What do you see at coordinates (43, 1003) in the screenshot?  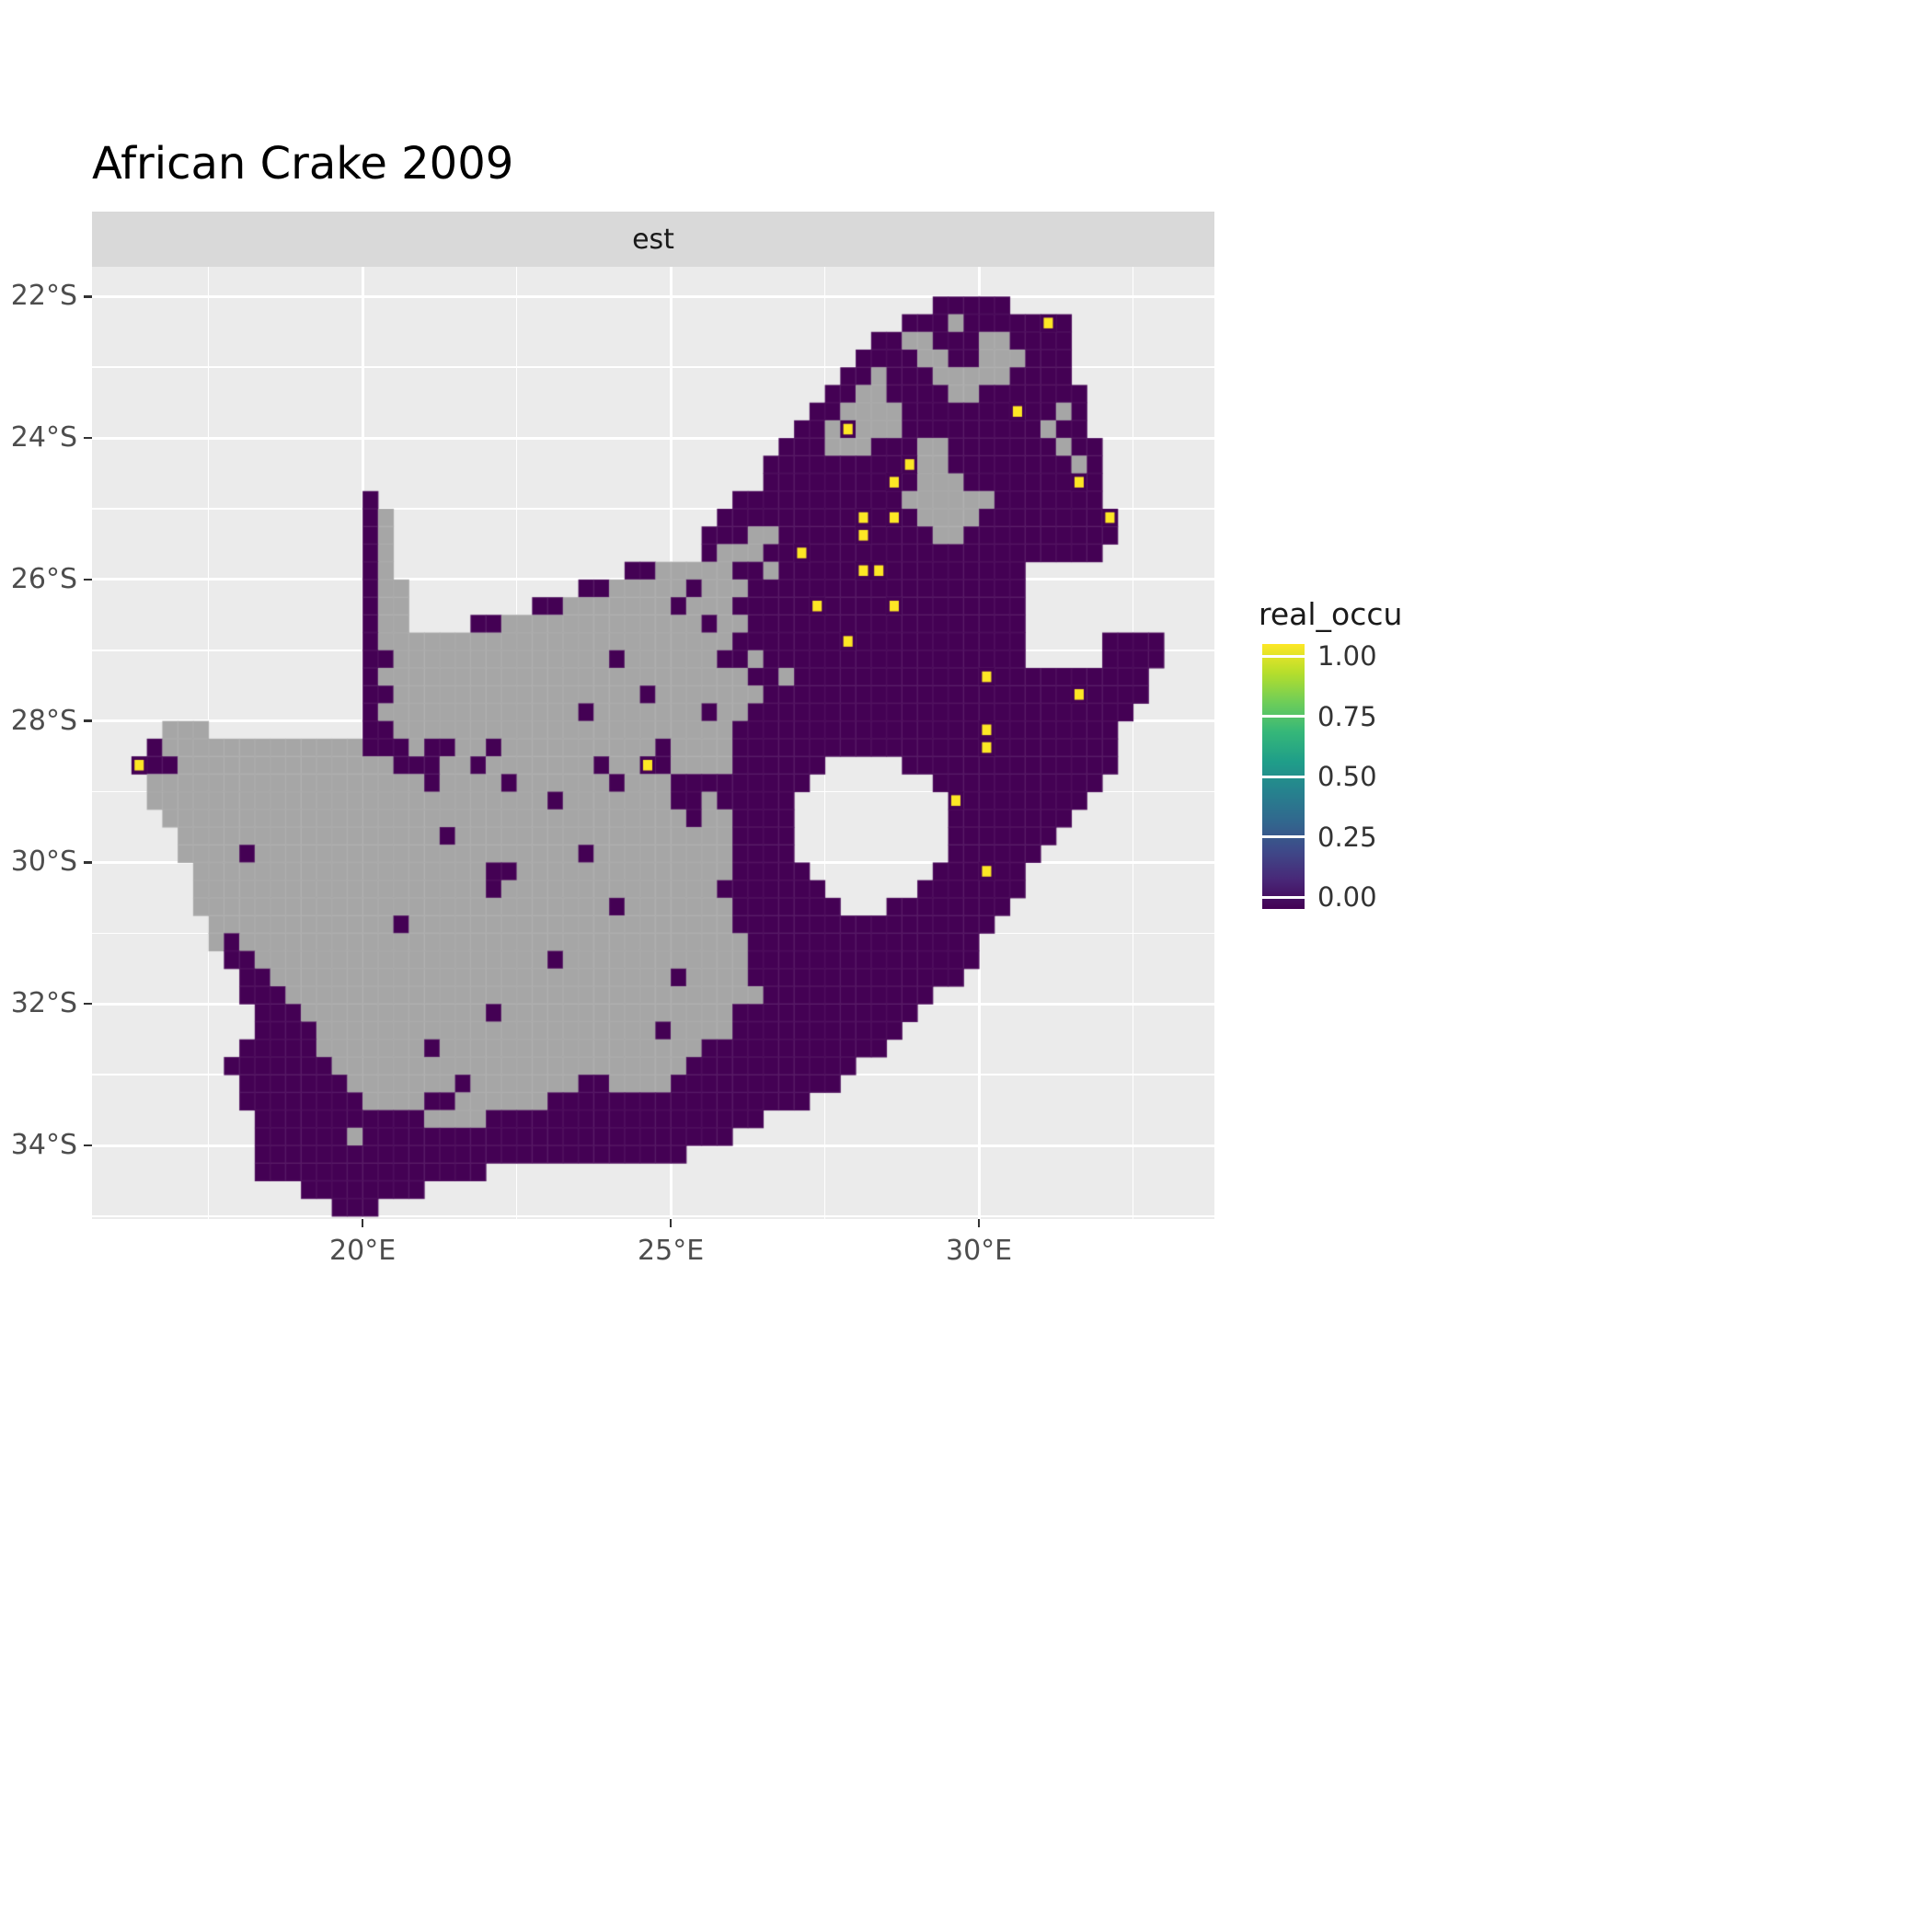 I see `y-axis-label: 32°S` at bounding box center [43, 1003].